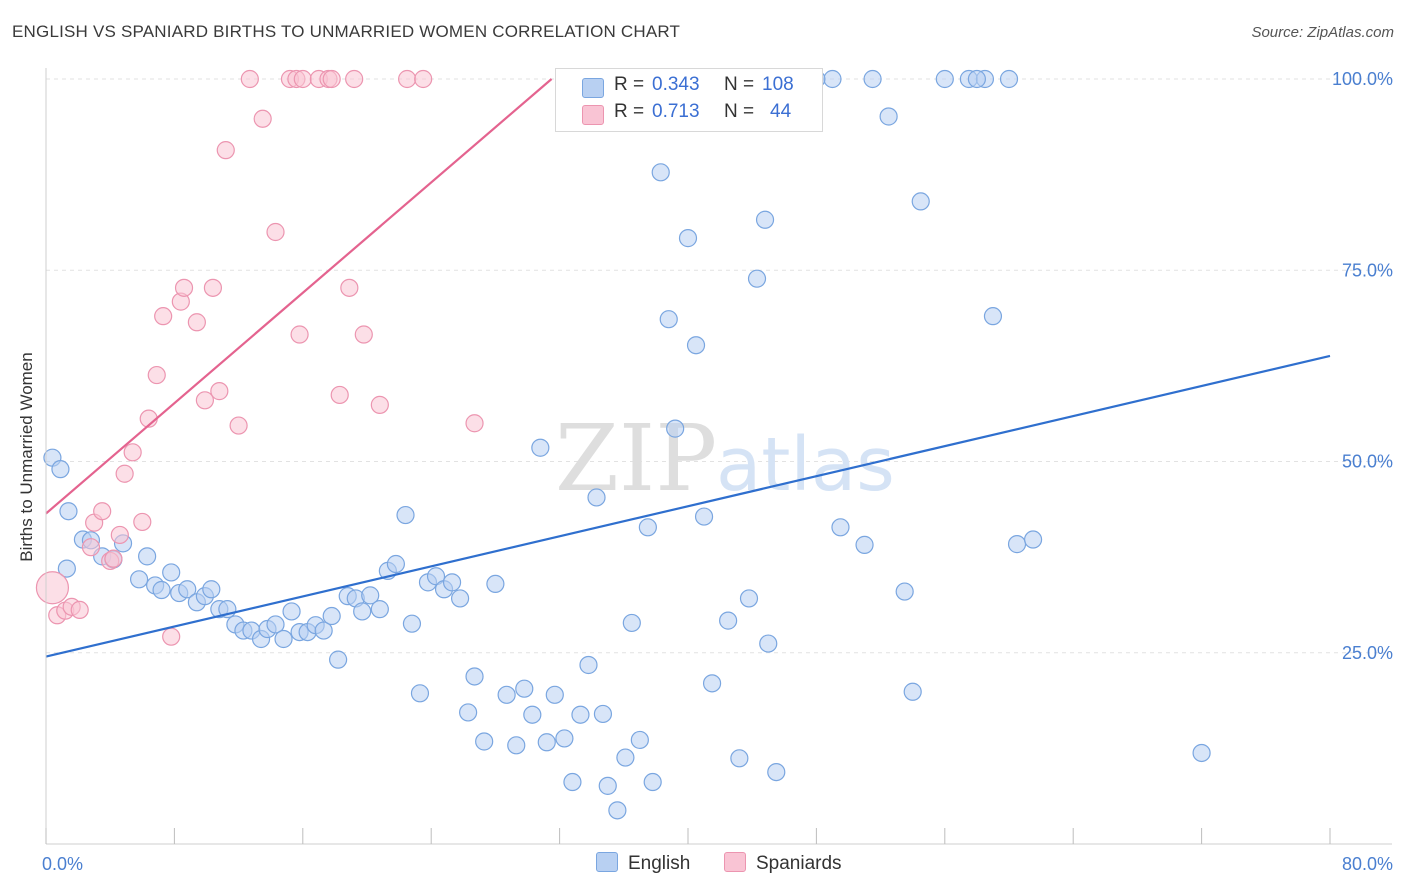 The image size is (1406, 892). What do you see at coordinates (1367, 462) in the screenshot?
I see `y-tick-label: 50.0%` at bounding box center [1367, 462].